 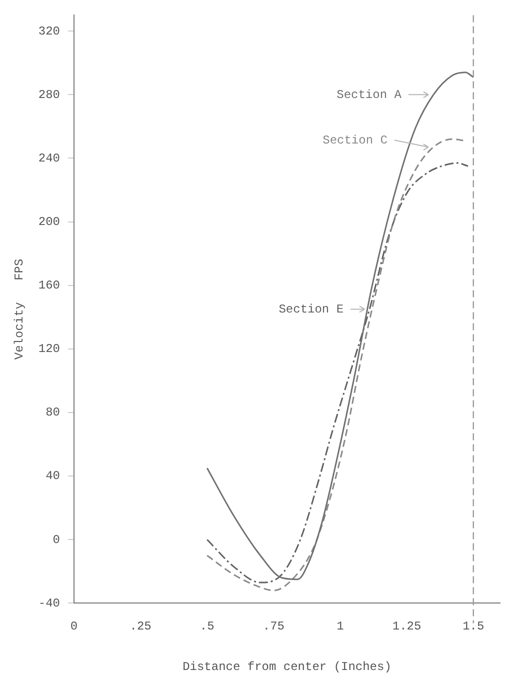 What do you see at coordinates (74, 627) in the screenshot?
I see `x-tick-label: 0` at bounding box center [74, 627].